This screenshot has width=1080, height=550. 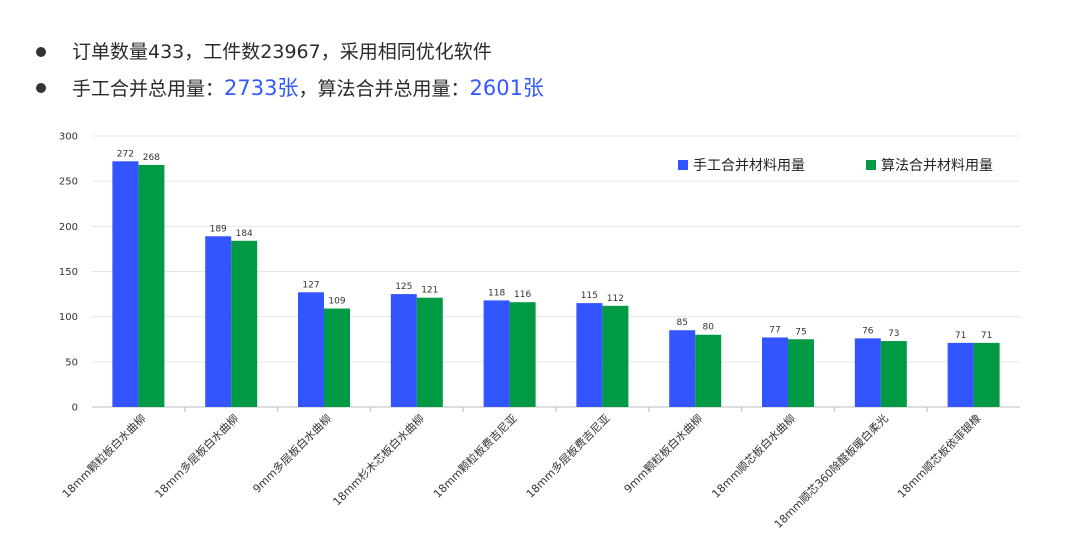 I want to click on legend-label: 算法合并材料用量, so click(x=937, y=166).